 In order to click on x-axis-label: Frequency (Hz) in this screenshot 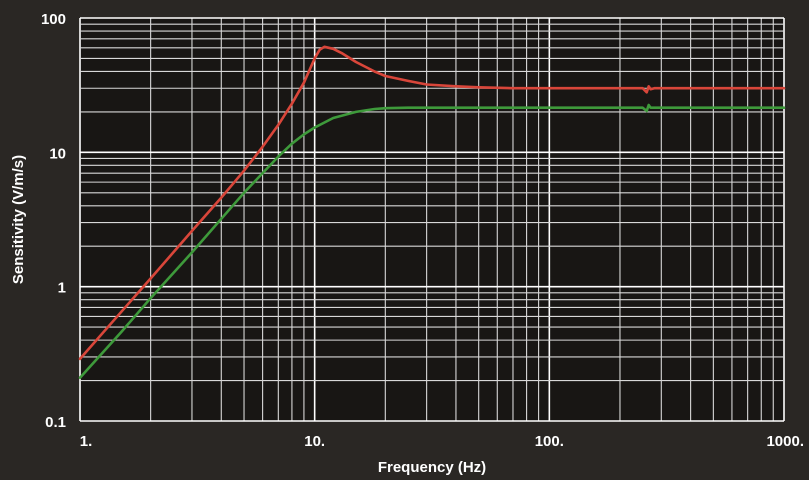, I will do `click(432, 467)`.